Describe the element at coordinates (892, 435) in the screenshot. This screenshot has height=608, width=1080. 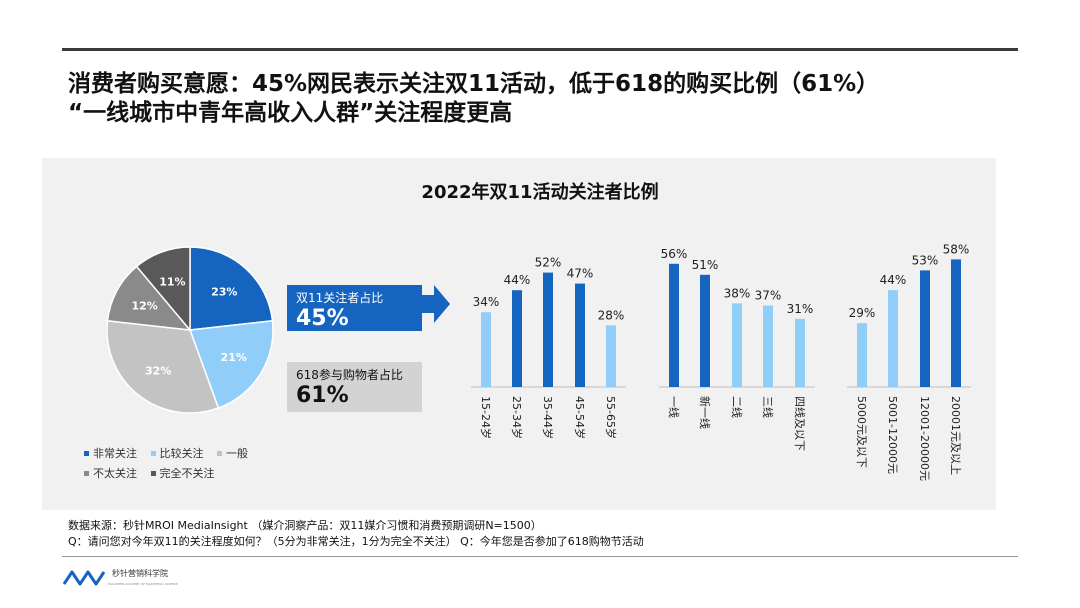
I see `category-tick-label: 5001-12000元` at that location.